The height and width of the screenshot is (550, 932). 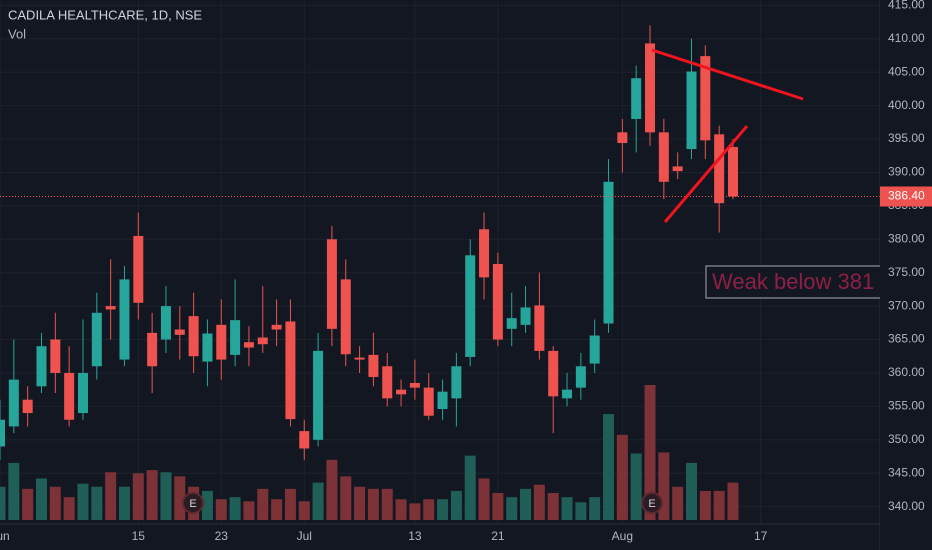 What do you see at coordinates (222, 536) in the screenshot?
I see `x-tick-label: 23` at bounding box center [222, 536].